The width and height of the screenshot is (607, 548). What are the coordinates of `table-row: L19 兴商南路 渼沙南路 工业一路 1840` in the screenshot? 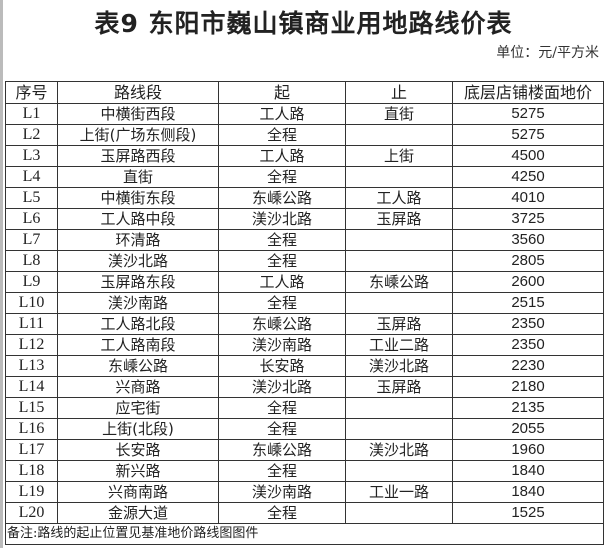 It's located at (304, 492).